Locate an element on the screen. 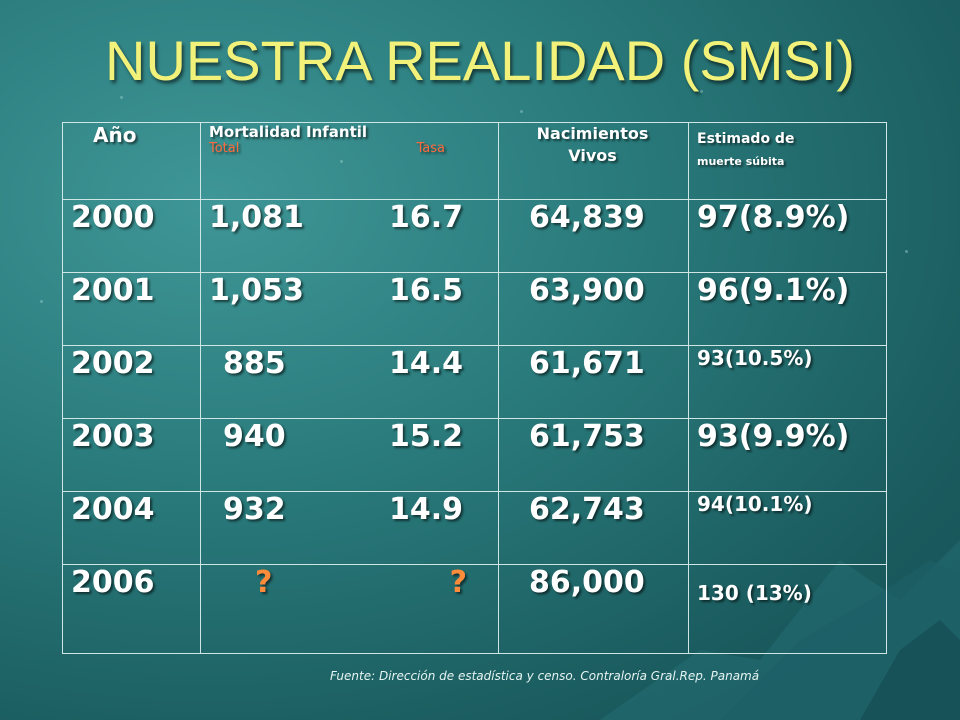  cell-mortalidad: 932 14.9 is located at coordinates (349, 528).